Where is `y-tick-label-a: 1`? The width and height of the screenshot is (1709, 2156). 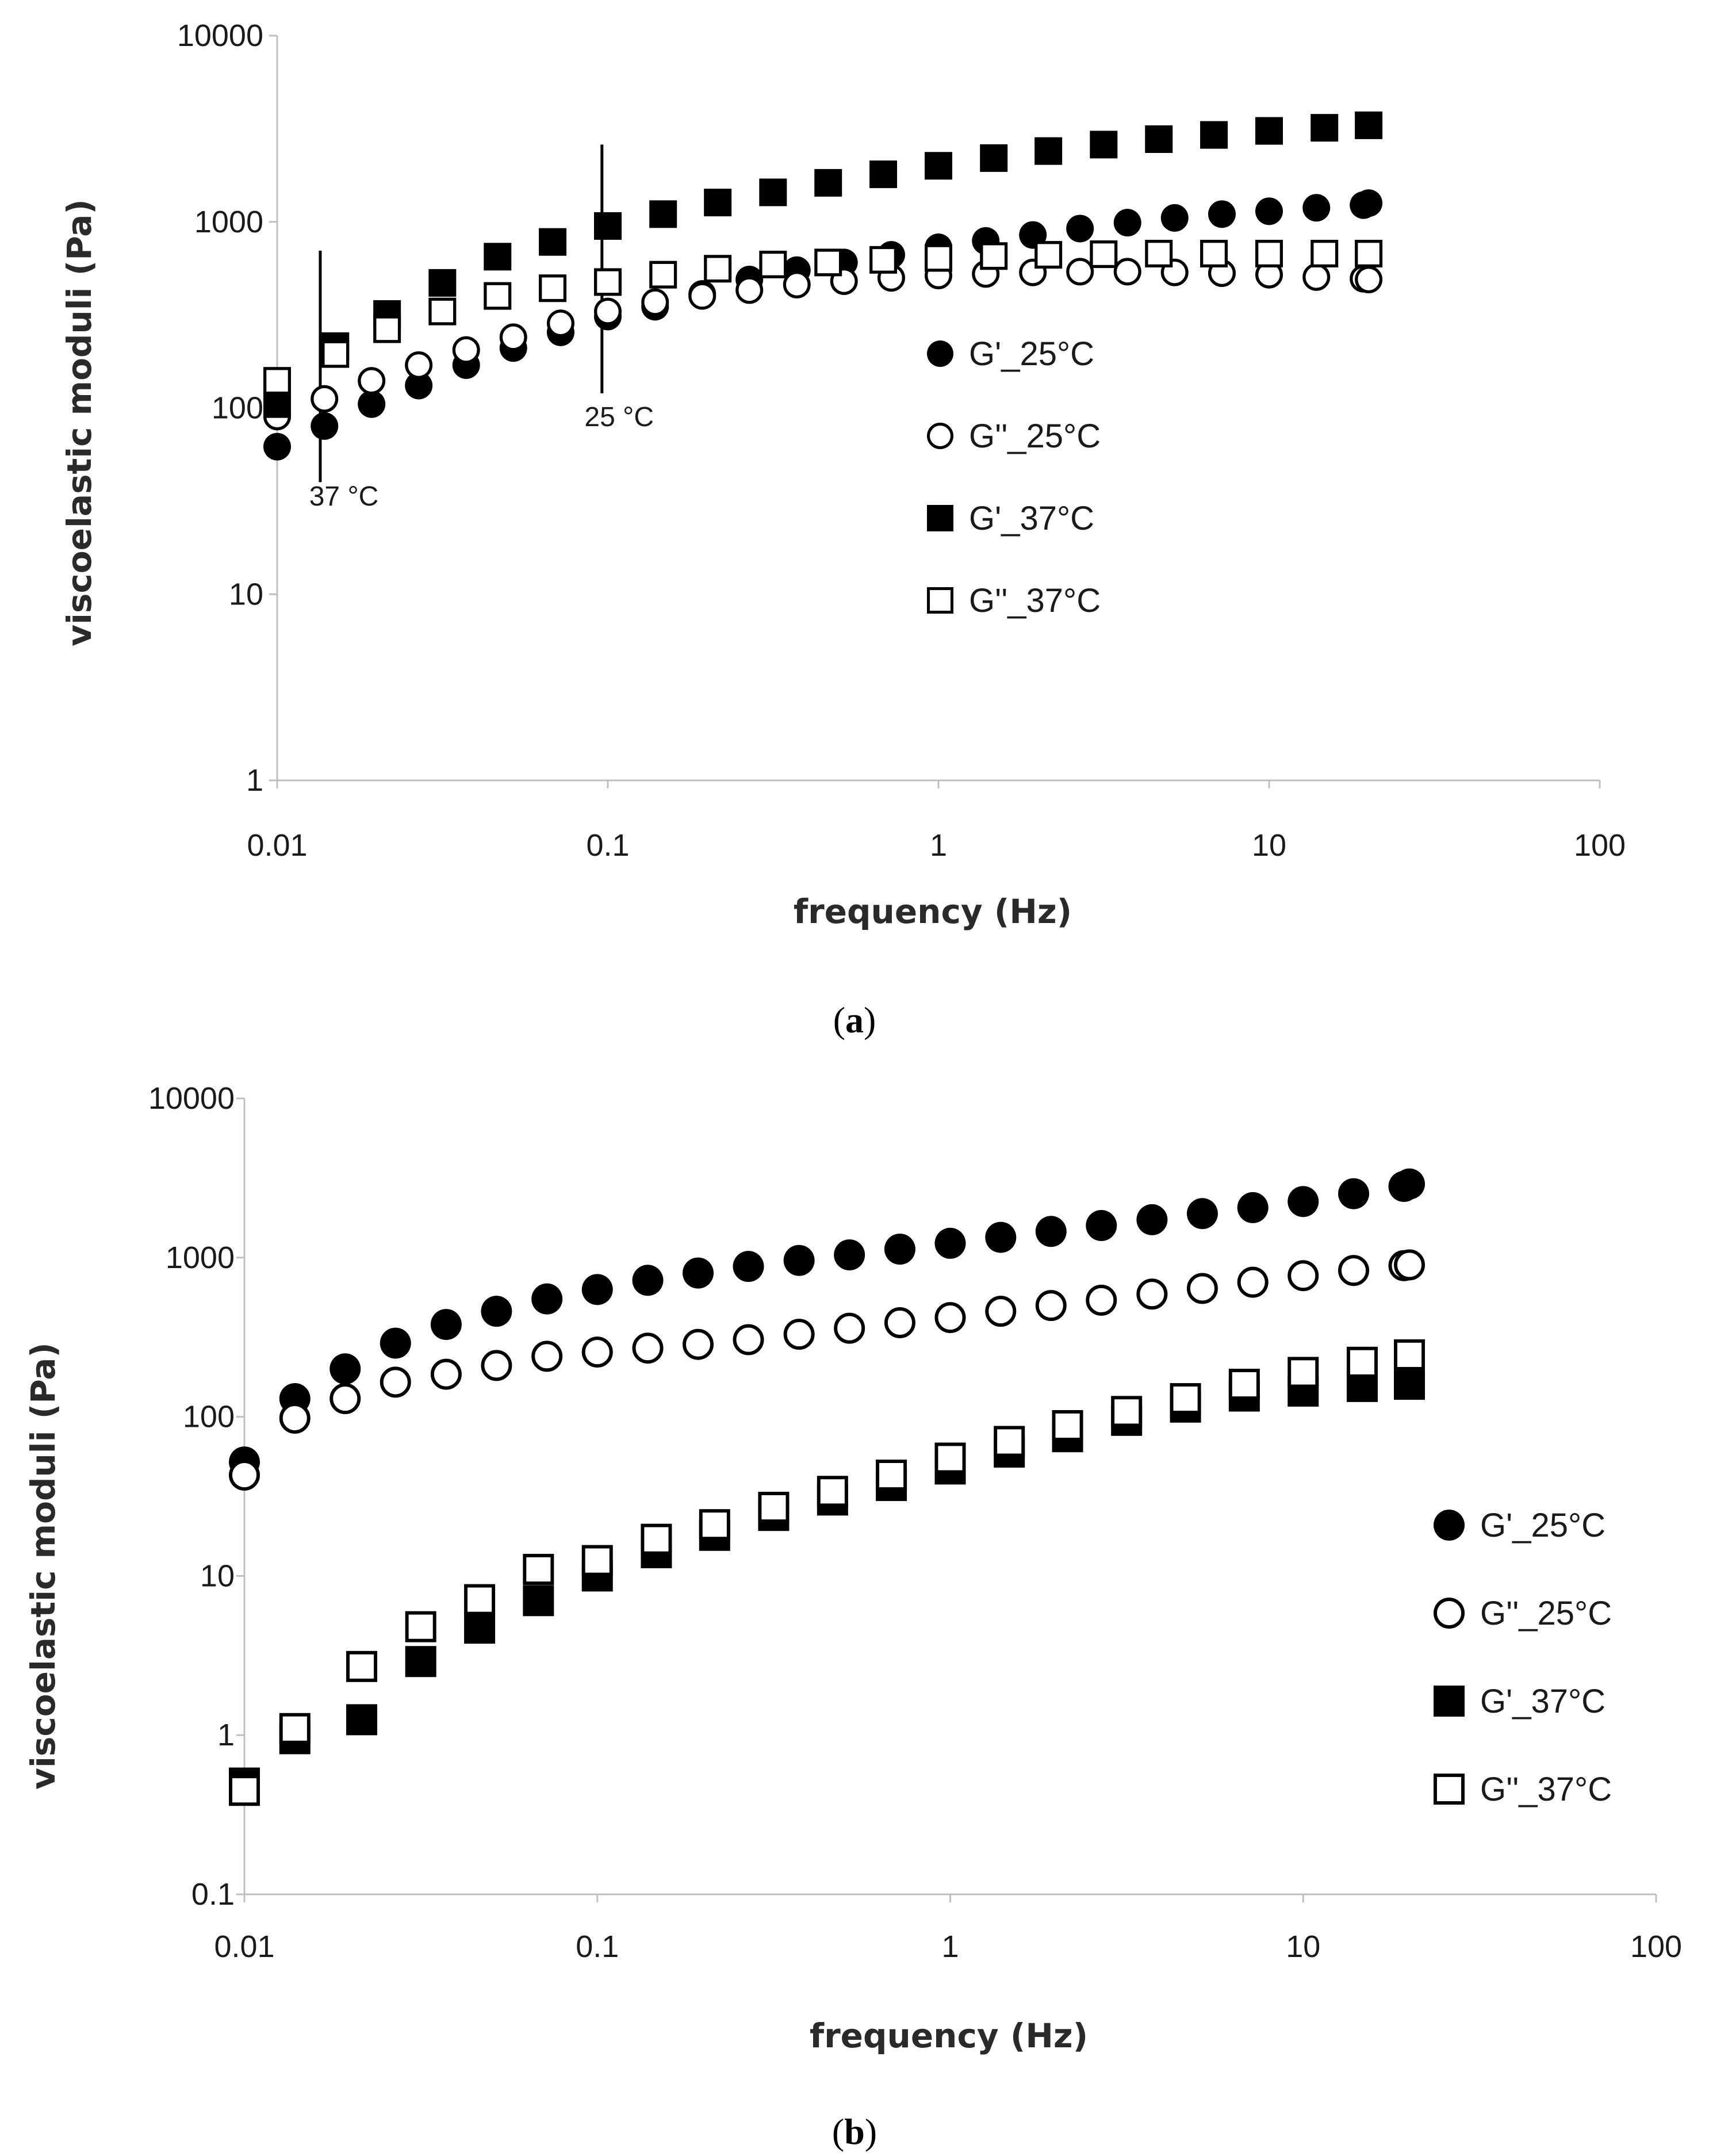 y-tick-label-a: 1 is located at coordinates (254, 780).